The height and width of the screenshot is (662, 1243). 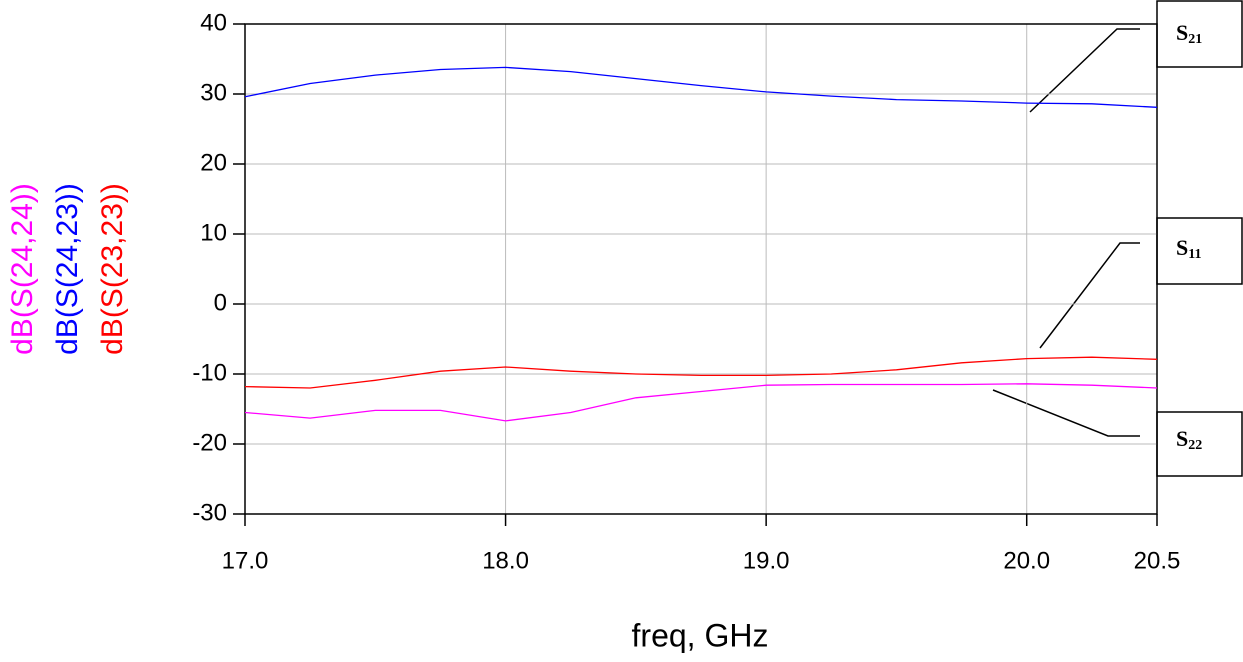 I want to click on annotation-leaders, so click(x=1117, y=238).